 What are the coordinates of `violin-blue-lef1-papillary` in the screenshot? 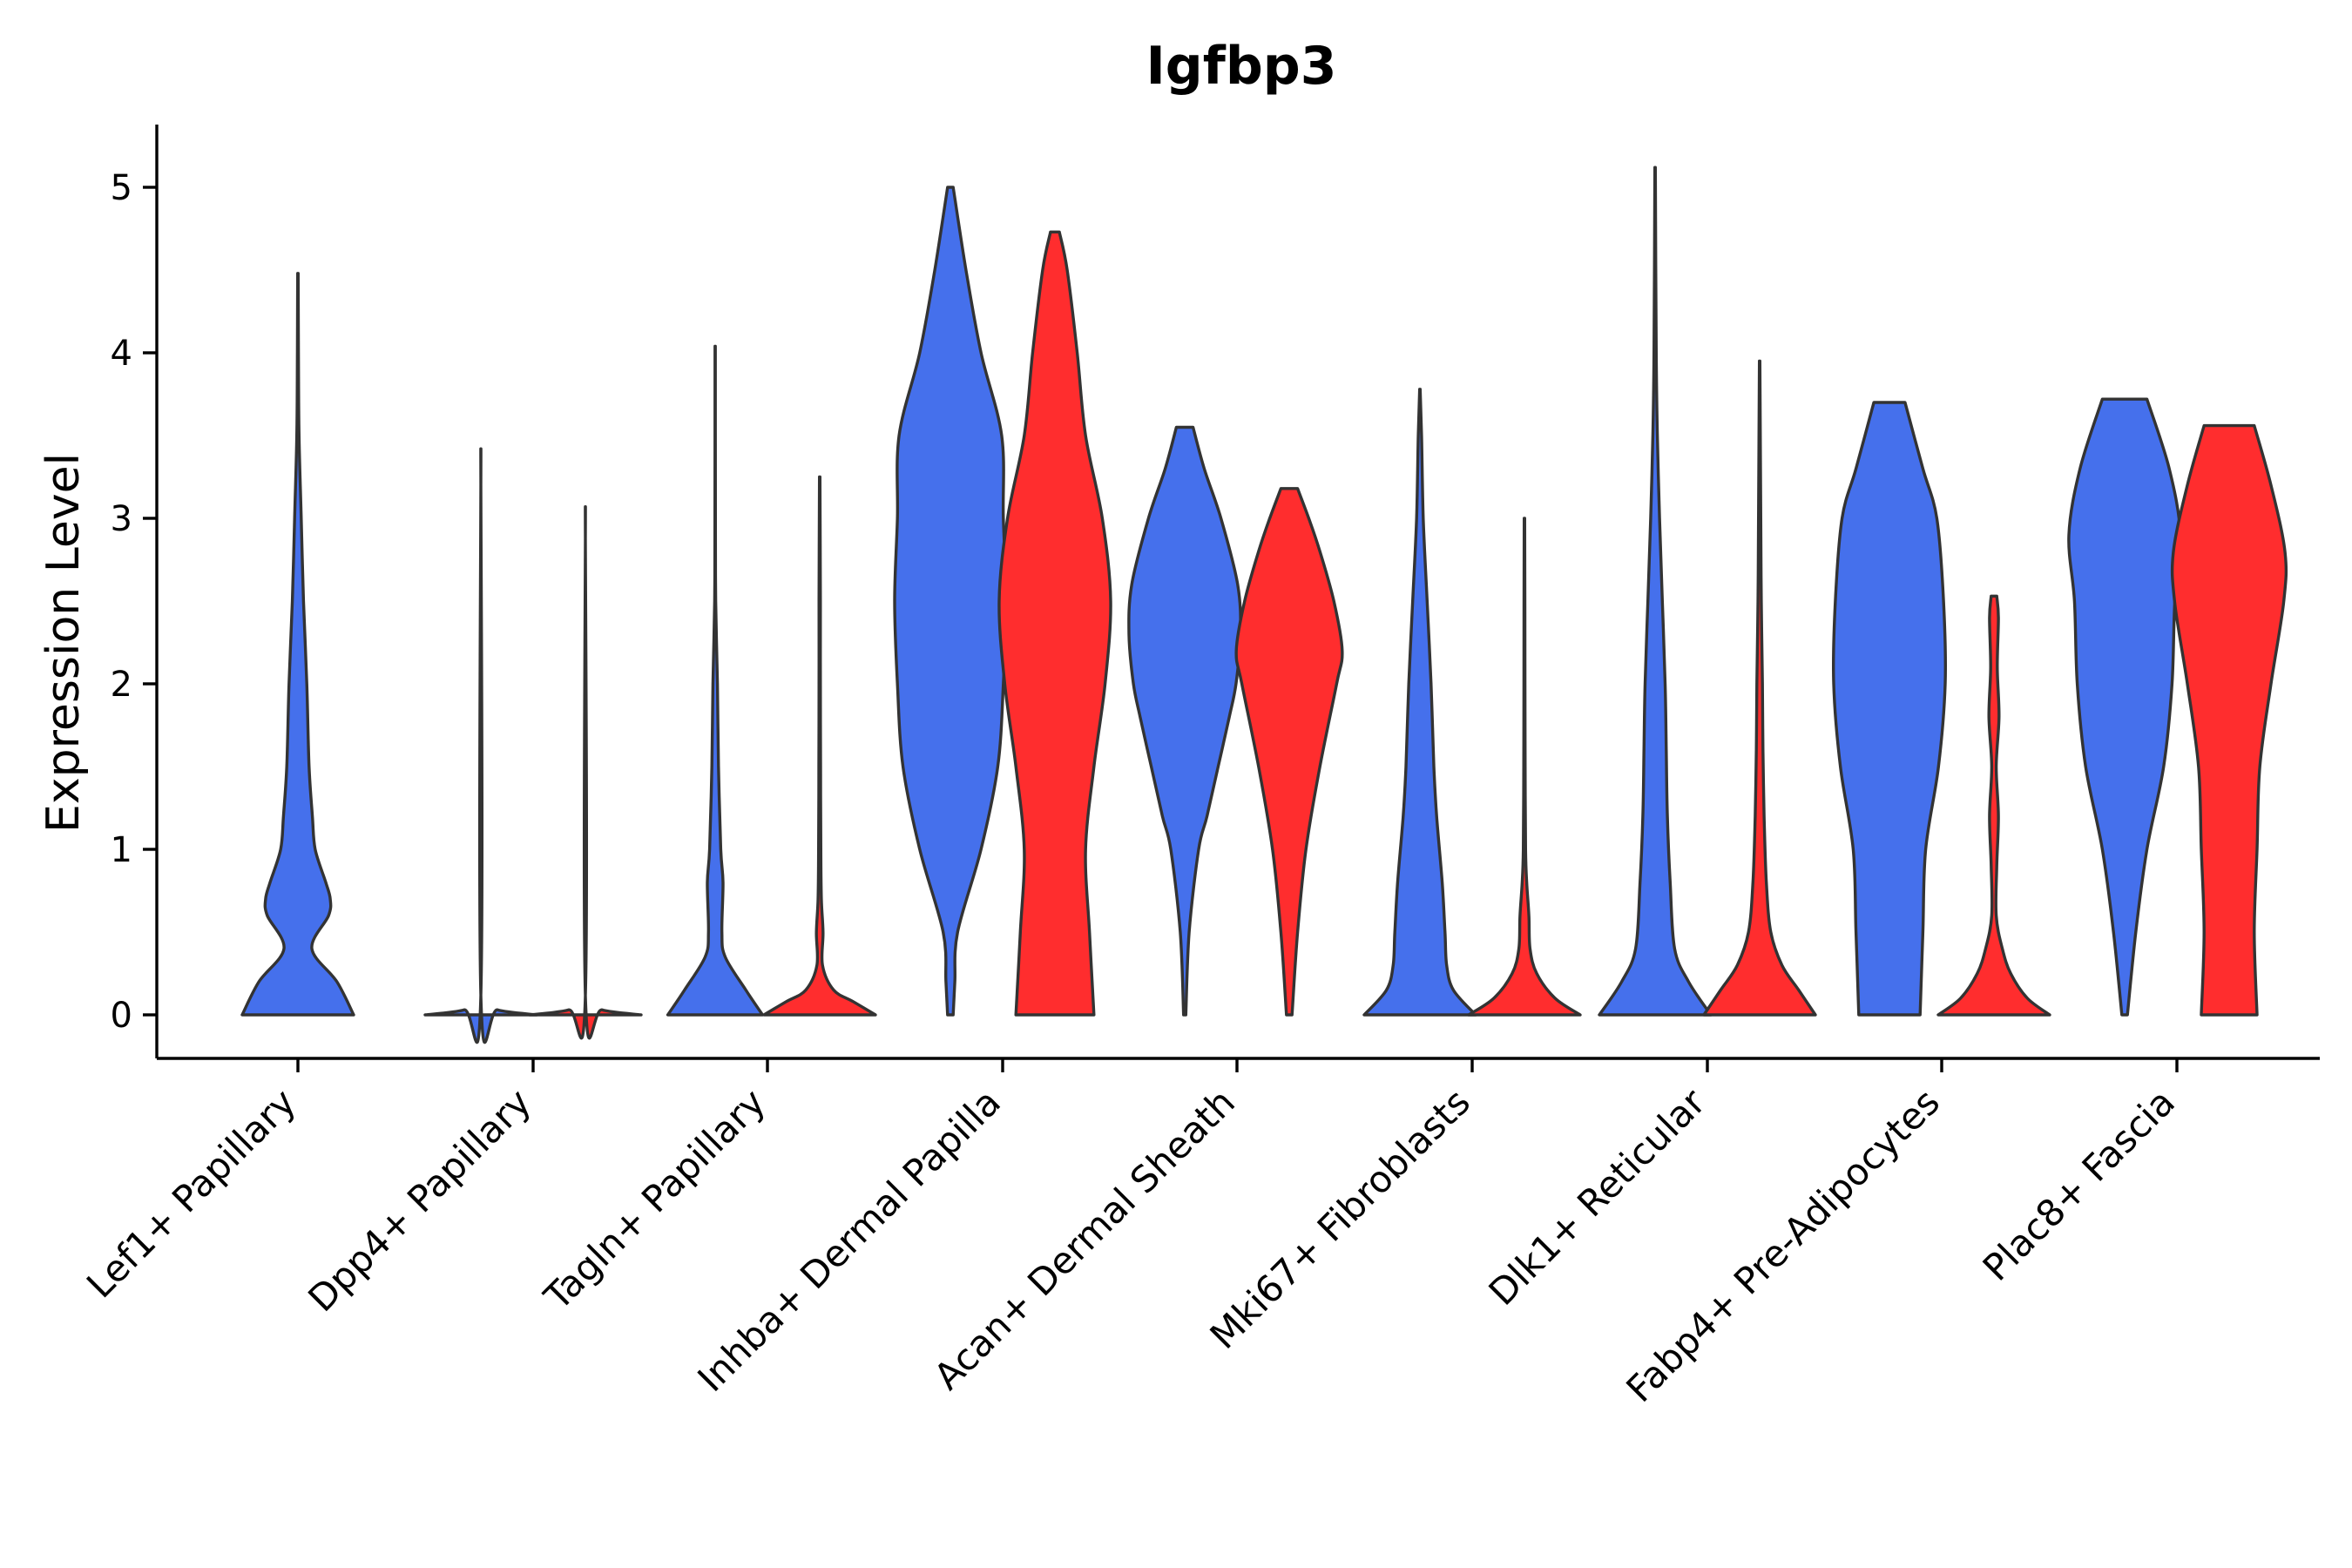 It's located at (297, 644).